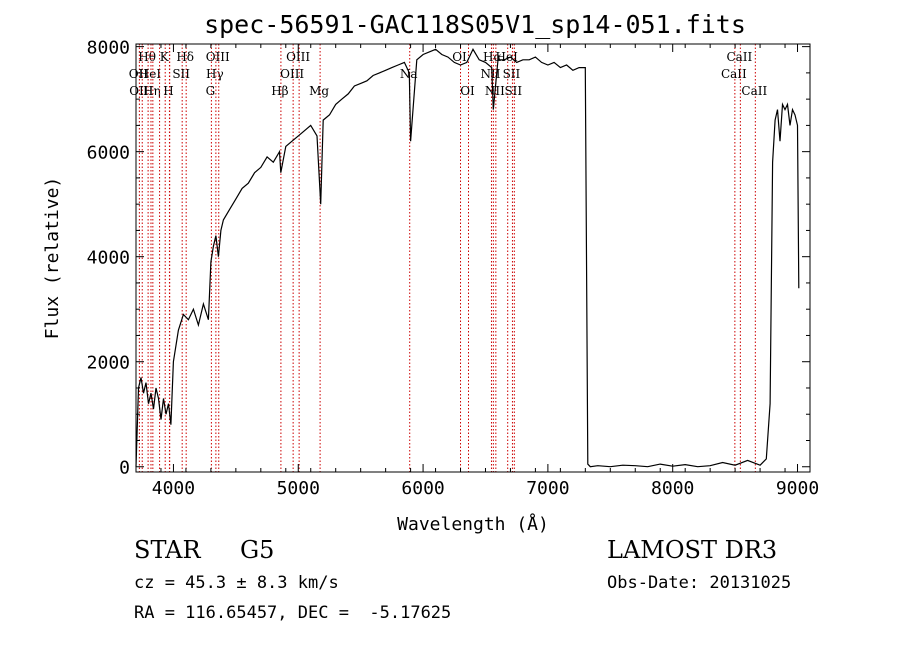  I want to click on line-marker-label-22: Hα, so click(492, 57).